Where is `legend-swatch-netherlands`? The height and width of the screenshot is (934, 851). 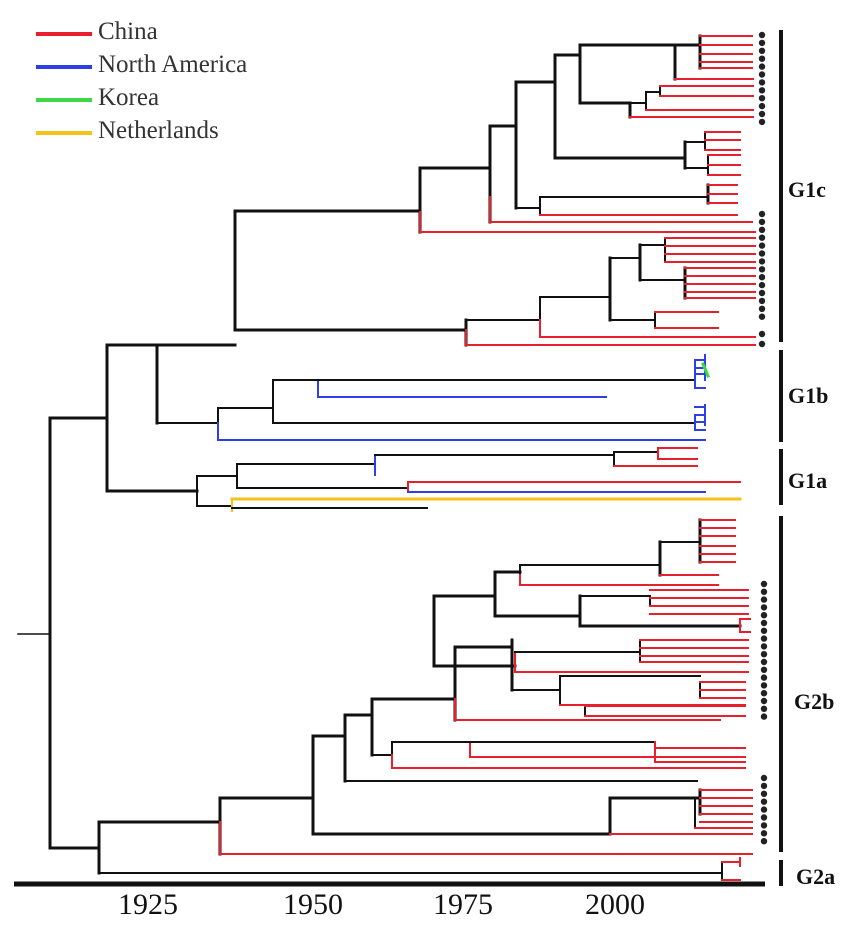
legend-swatch-netherlands is located at coordinates (64, 133).